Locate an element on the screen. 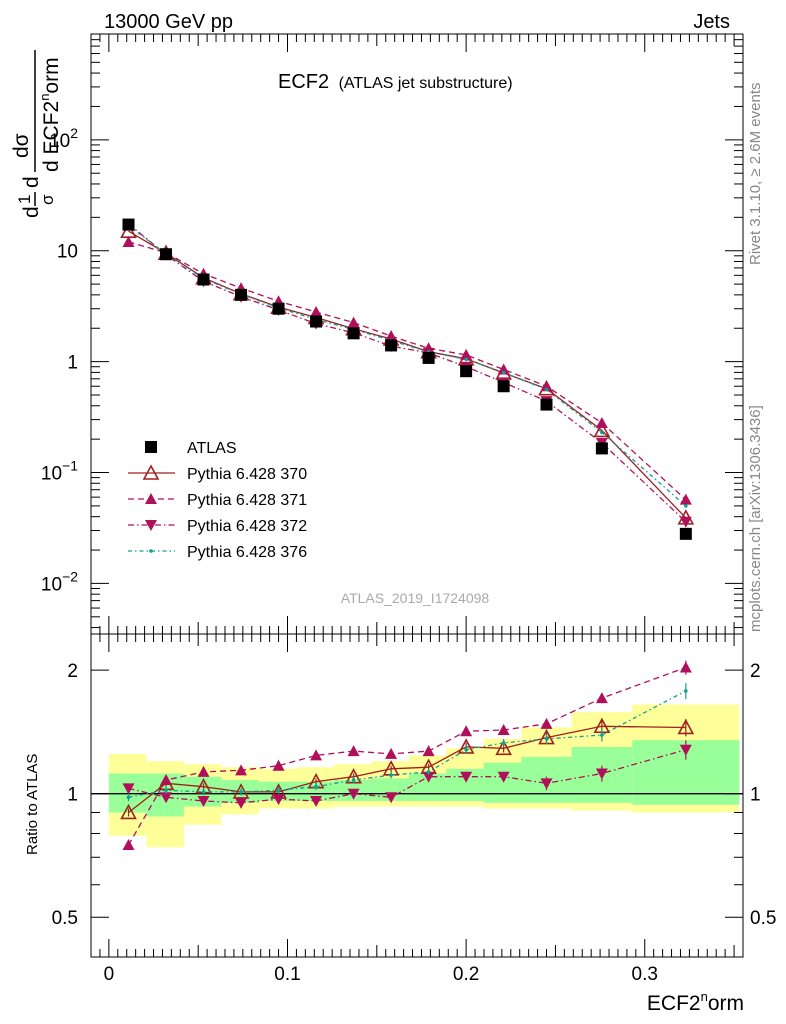 The image size is (786, 1024). xlabel-tail: orm is located at coordinates (726, 1003).